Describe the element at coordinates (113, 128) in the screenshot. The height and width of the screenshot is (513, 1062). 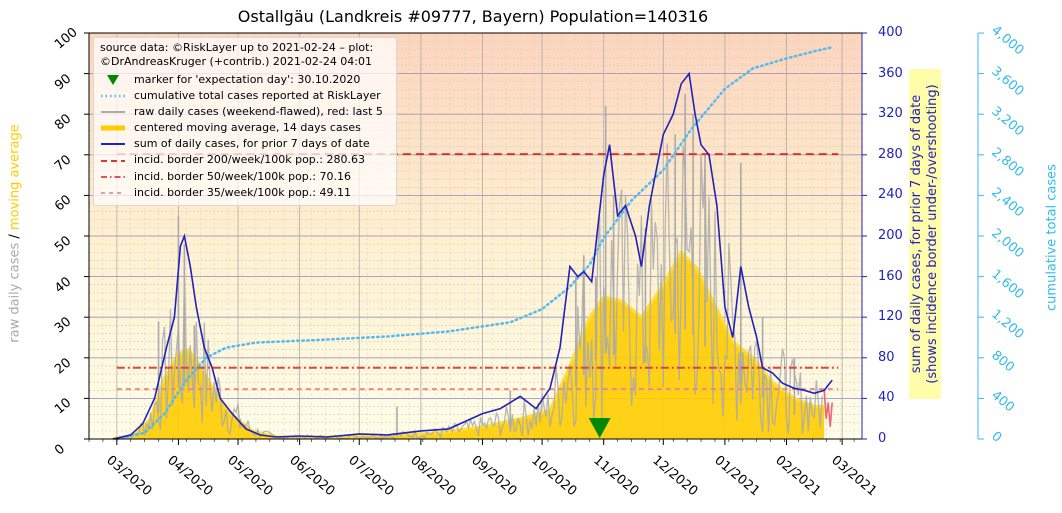
I see `thick-line-icon` at that location.